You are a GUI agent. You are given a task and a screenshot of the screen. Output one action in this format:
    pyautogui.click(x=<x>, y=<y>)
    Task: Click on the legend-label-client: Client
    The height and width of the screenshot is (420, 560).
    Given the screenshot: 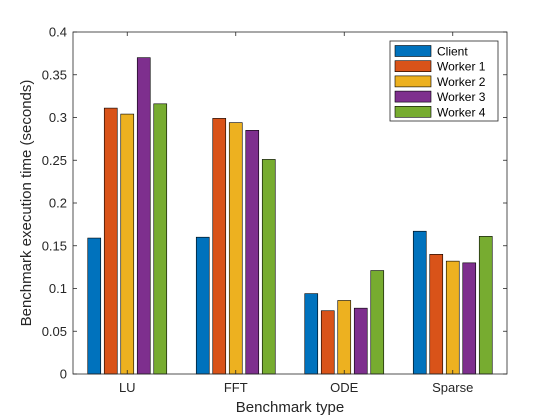 What is the action you would take?
    pyautogui.click(x=452, y=52)
    